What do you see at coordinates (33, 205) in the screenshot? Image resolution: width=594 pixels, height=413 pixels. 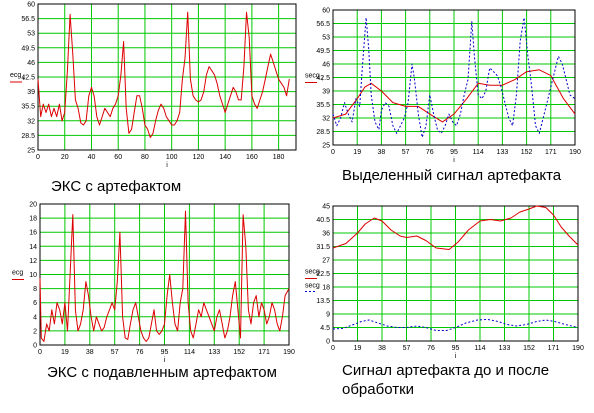 I see `y-tick-label: 20` at bounding box center [33, 205].